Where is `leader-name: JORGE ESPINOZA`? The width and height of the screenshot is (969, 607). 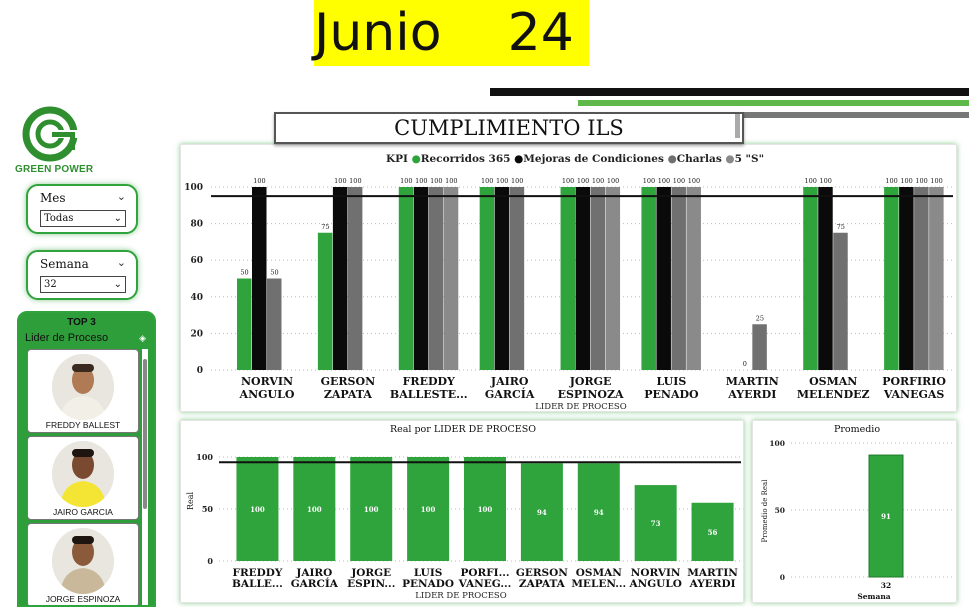
leader-name: JORGE ESPINOZA is located at coordinates (83, 599).